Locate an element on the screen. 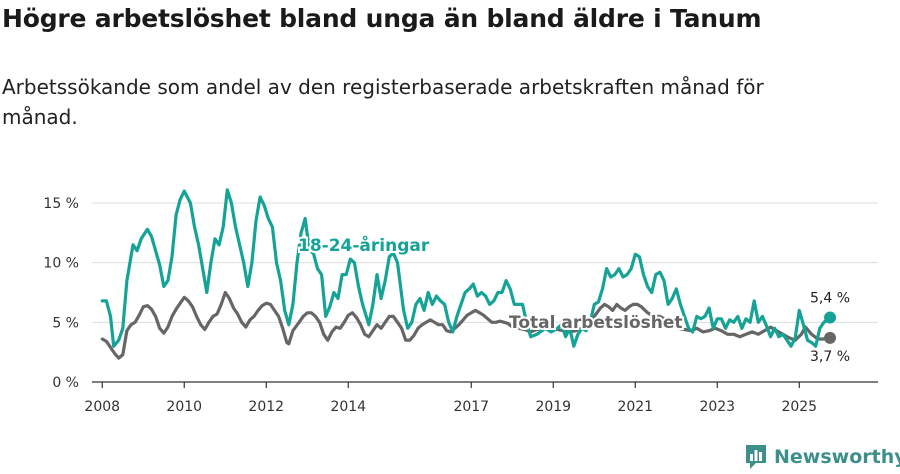  total-series-label: Total arbetslöshet is located at coordinates (596, 323).